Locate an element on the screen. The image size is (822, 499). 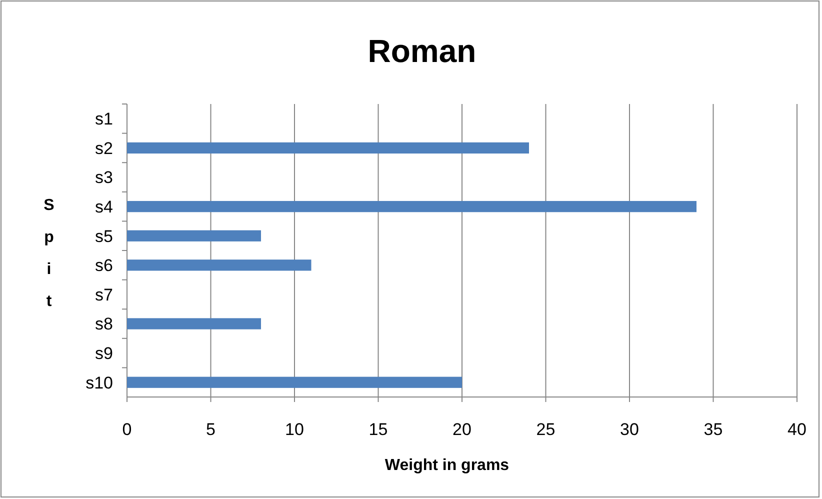
y-axis-title: Spit is located at coordinates (49, 253).